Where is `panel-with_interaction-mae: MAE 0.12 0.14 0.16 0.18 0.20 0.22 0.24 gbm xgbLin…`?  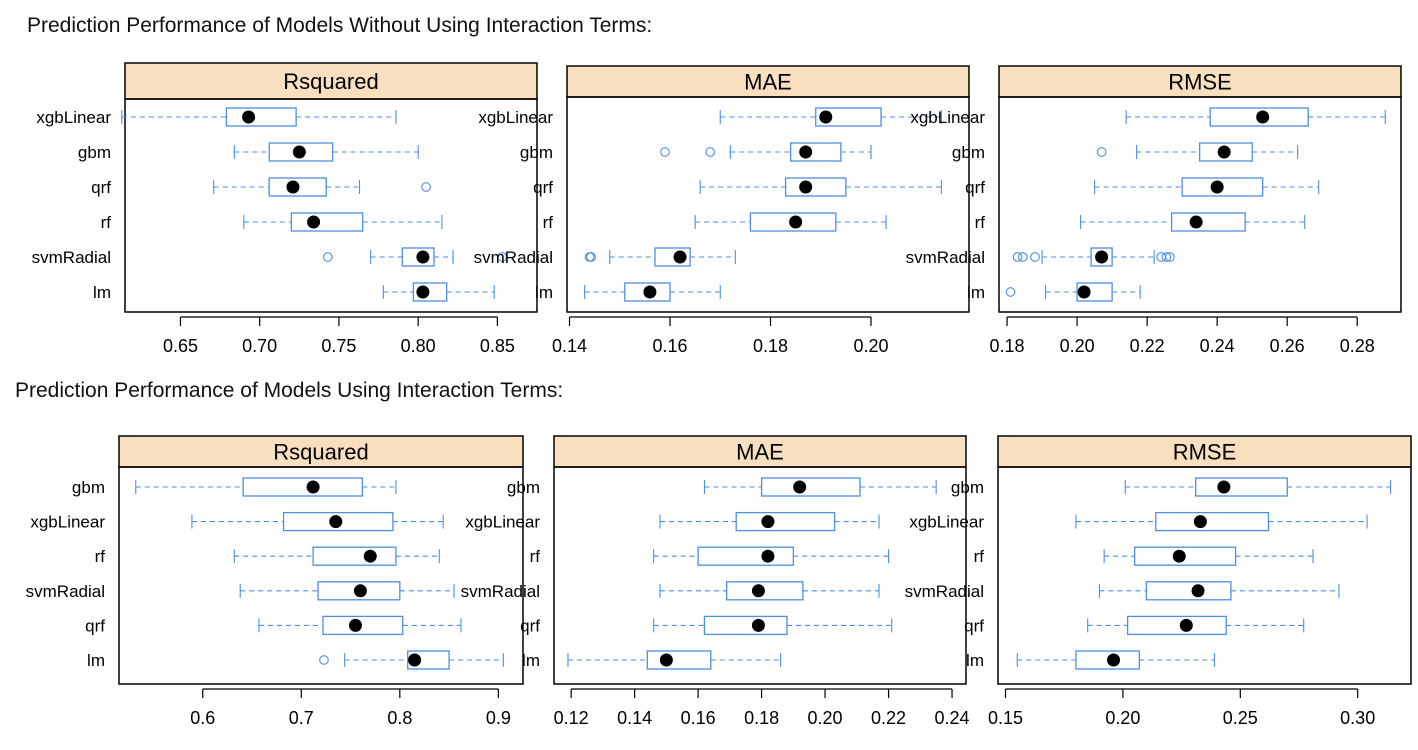 panel-with_interaction-mae: MAE 0.12 0.14 0.16 0.18 0.20 0.22 0.24 gbm xgbLin… is located at coordinates (715, 581).